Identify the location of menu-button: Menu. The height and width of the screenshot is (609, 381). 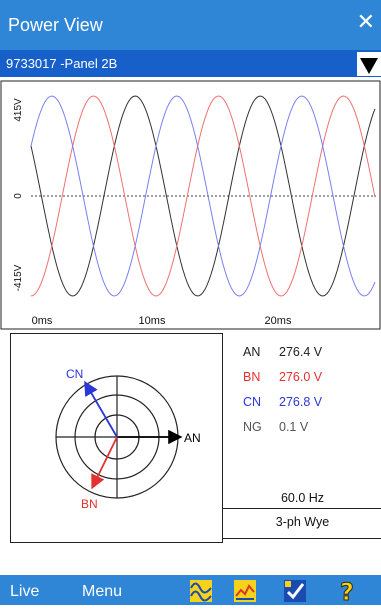
(102, 591).